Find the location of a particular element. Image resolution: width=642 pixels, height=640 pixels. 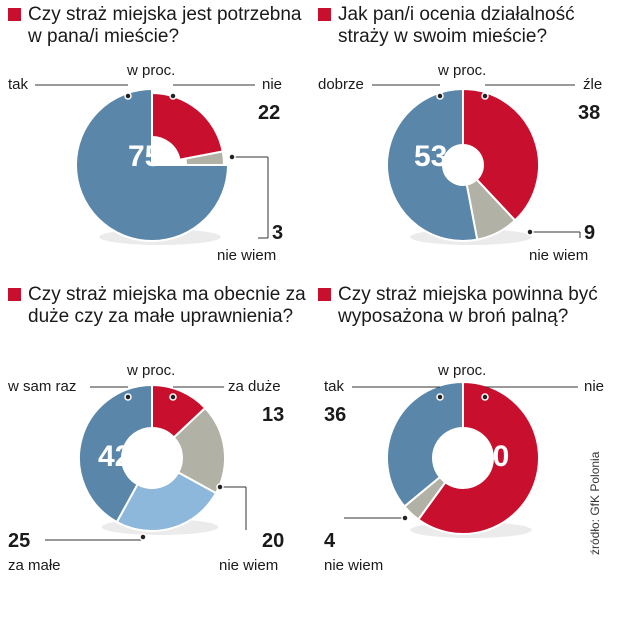

chart4-label-niewiem: nie wiem is located at coordinates (354, 565).